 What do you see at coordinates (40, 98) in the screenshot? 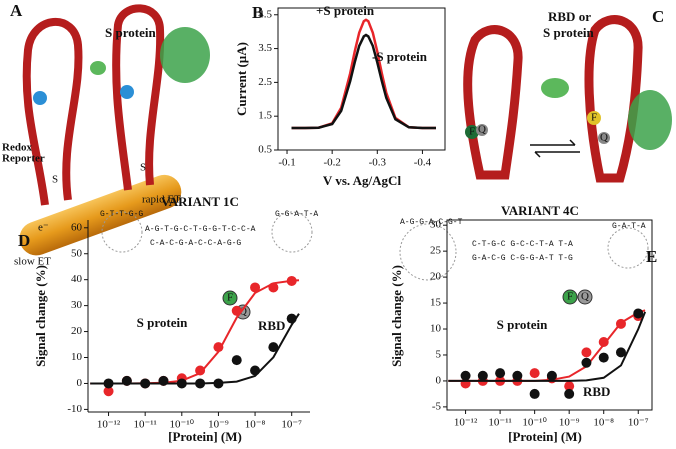
I see `reporter` at bounding box center [40, 98].